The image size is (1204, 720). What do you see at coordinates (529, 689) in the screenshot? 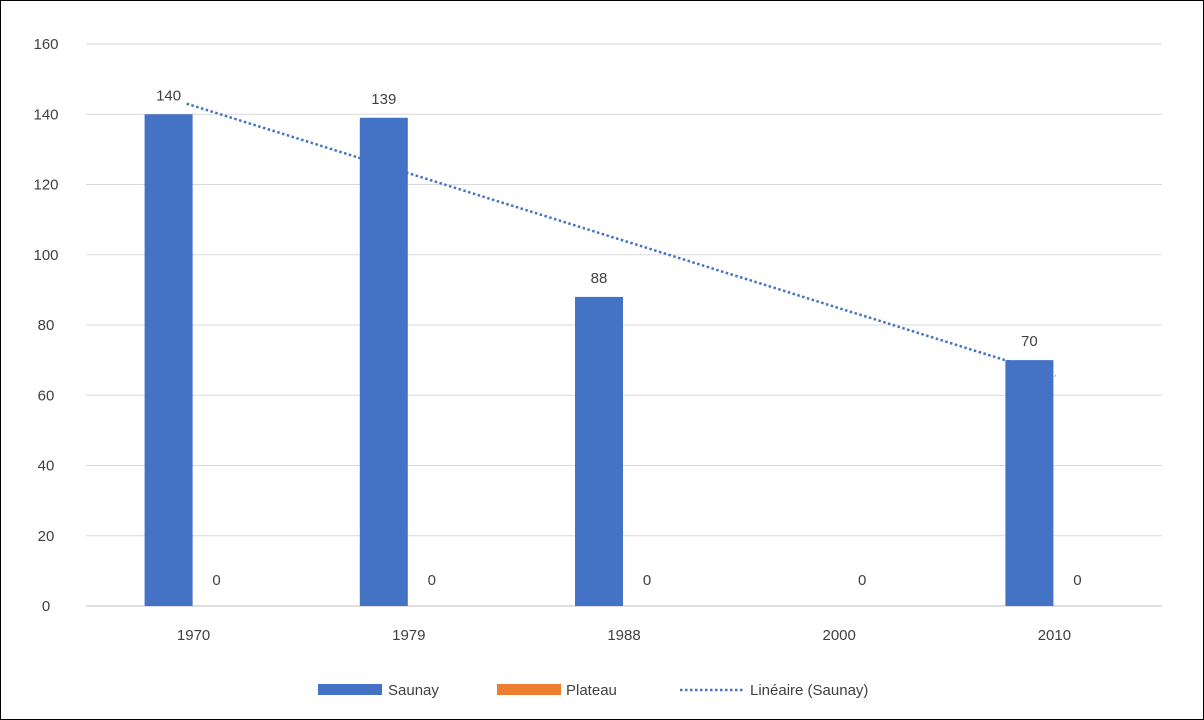
I see `legend-swatch-plateau` at bounding box center [529, 689].